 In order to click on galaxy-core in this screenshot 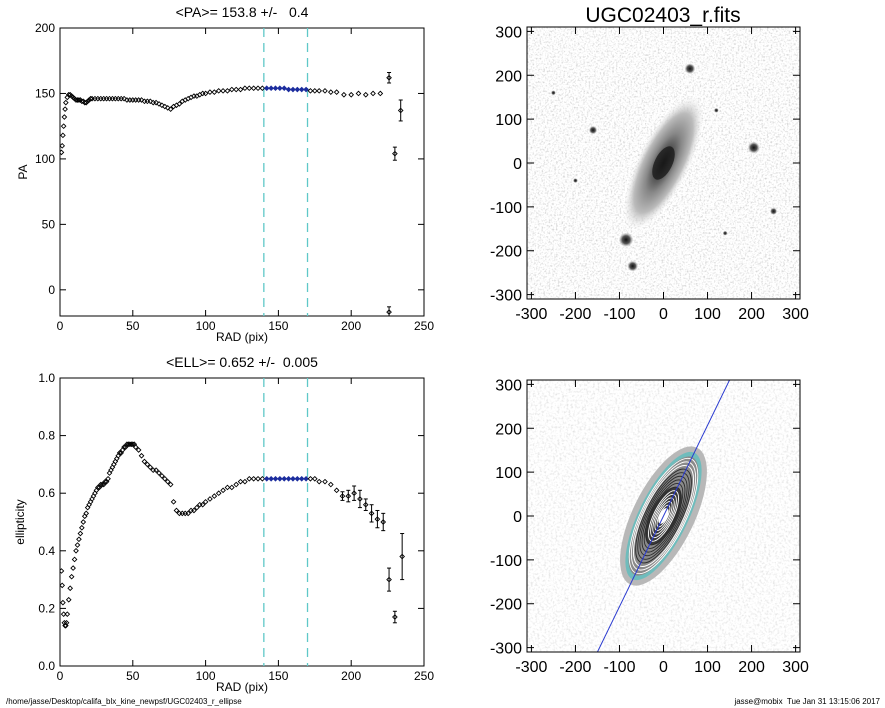, I will do `click(663, 163)`.